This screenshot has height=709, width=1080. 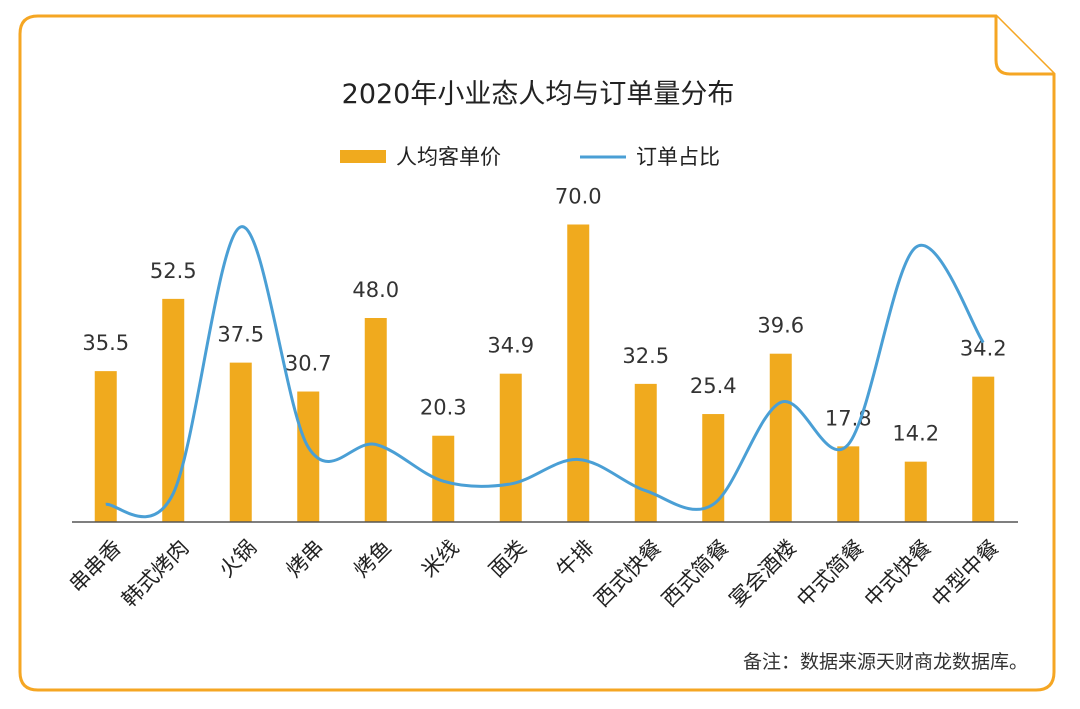 I want to click on bar-value-label: 52.5, so click(x=173, y=271).